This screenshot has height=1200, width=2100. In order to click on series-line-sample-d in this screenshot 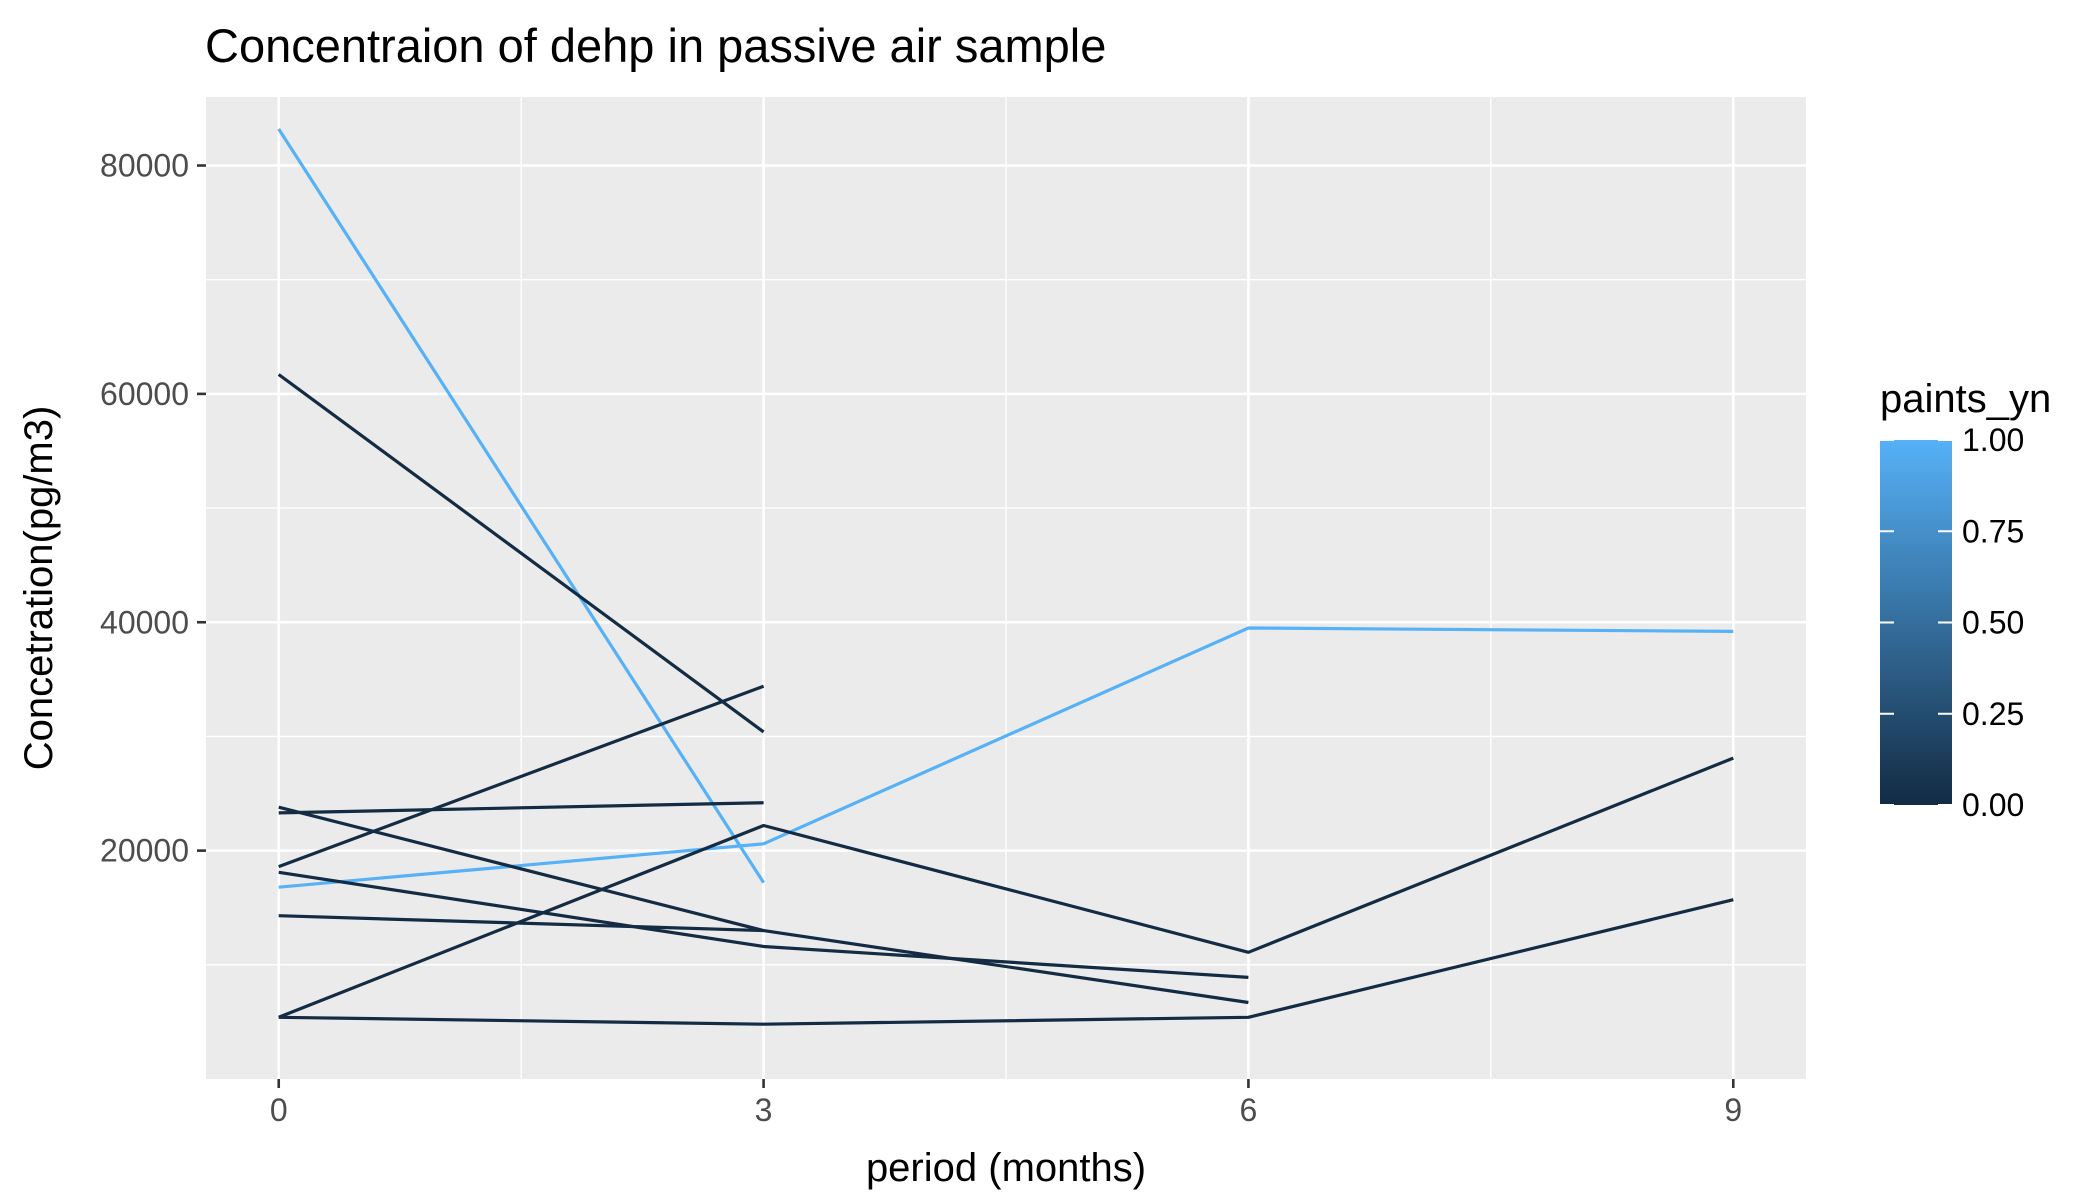, I will do `click(521, 808)`.